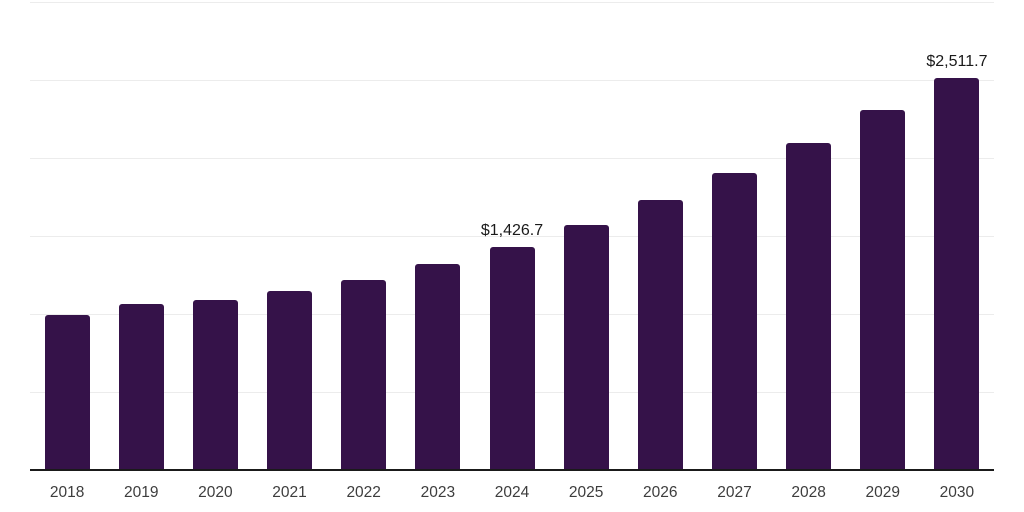  I want to click on bar-2025, so click(586, 347).